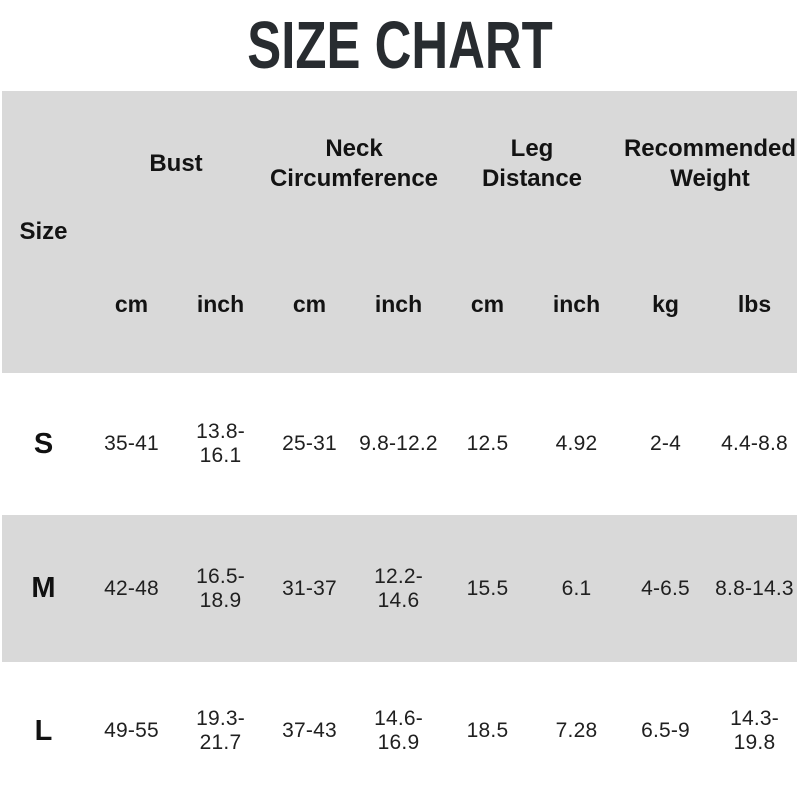 The image size is (800, 800). I want to click on column-group-leg-distance: Leg Distance, so click(532, 164).